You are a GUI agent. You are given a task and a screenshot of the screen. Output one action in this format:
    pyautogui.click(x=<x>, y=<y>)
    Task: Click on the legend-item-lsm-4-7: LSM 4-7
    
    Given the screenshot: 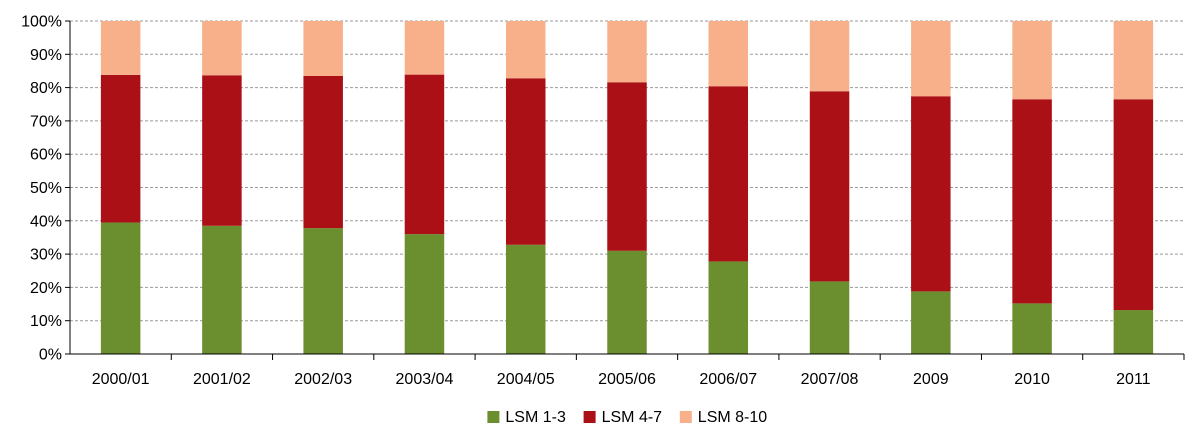 What is the action you would take?
    pyautogui.click(x=623, y=417)
    